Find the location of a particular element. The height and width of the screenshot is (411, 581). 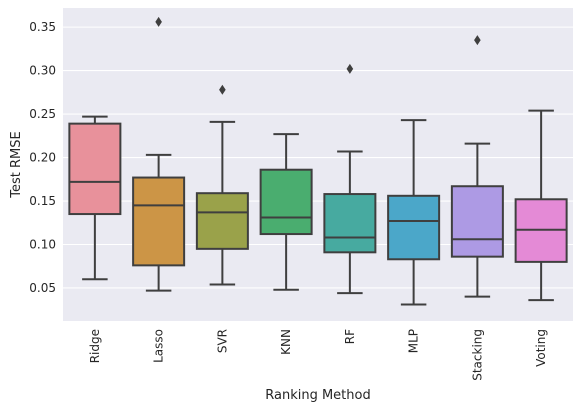

y-tick-label: 0.05 is located at coordinates (42, 288).